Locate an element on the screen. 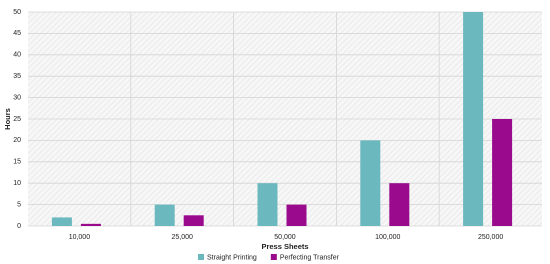  x-tick-label: 250,000 is located at coordinates (490, 237).